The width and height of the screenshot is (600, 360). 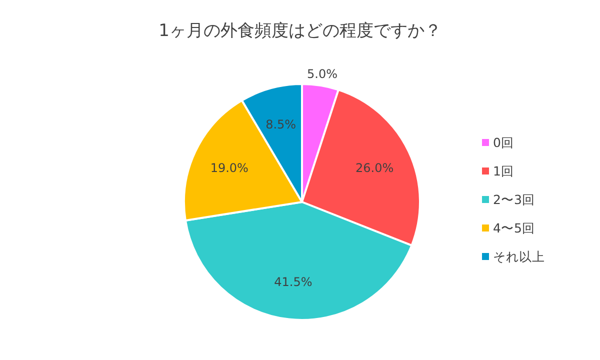 I want to click on data-label: 8.5%, so click(x=281, y=125).